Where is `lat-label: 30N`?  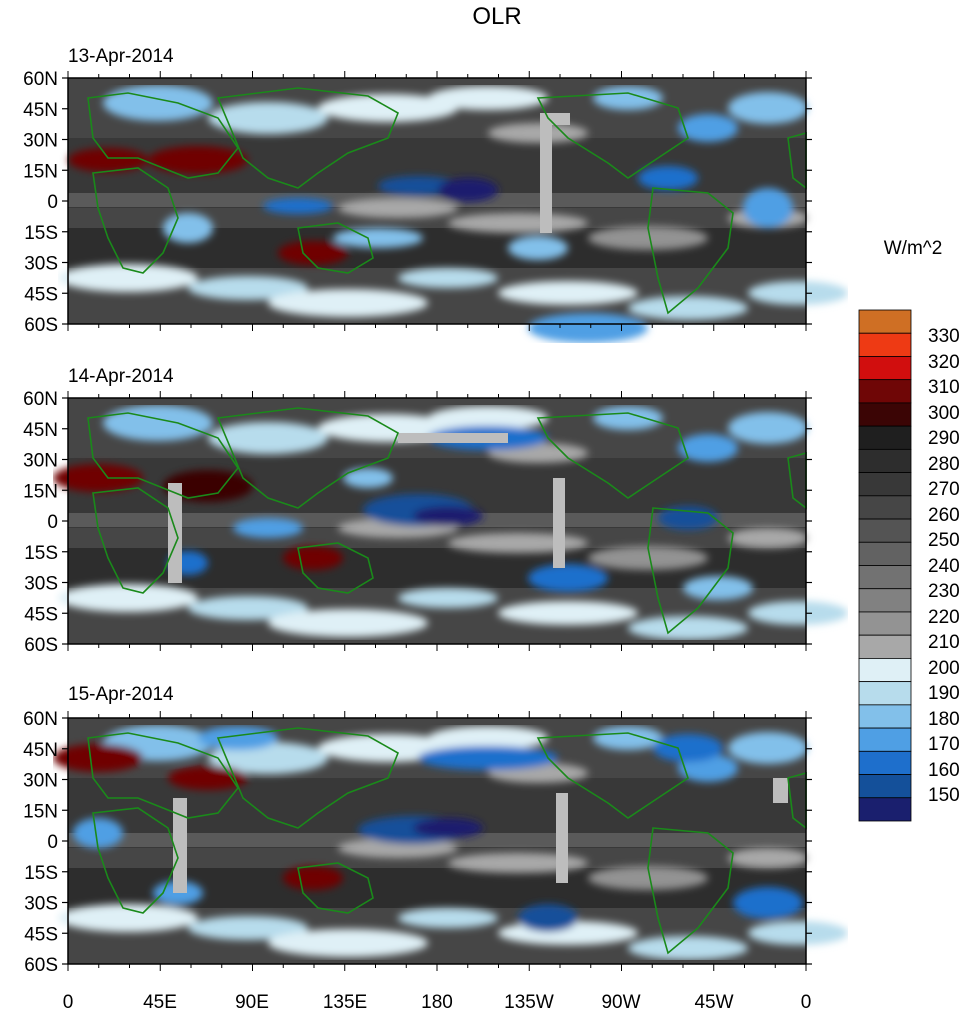
lat-label: 30N is located at coordinates (40, 781).